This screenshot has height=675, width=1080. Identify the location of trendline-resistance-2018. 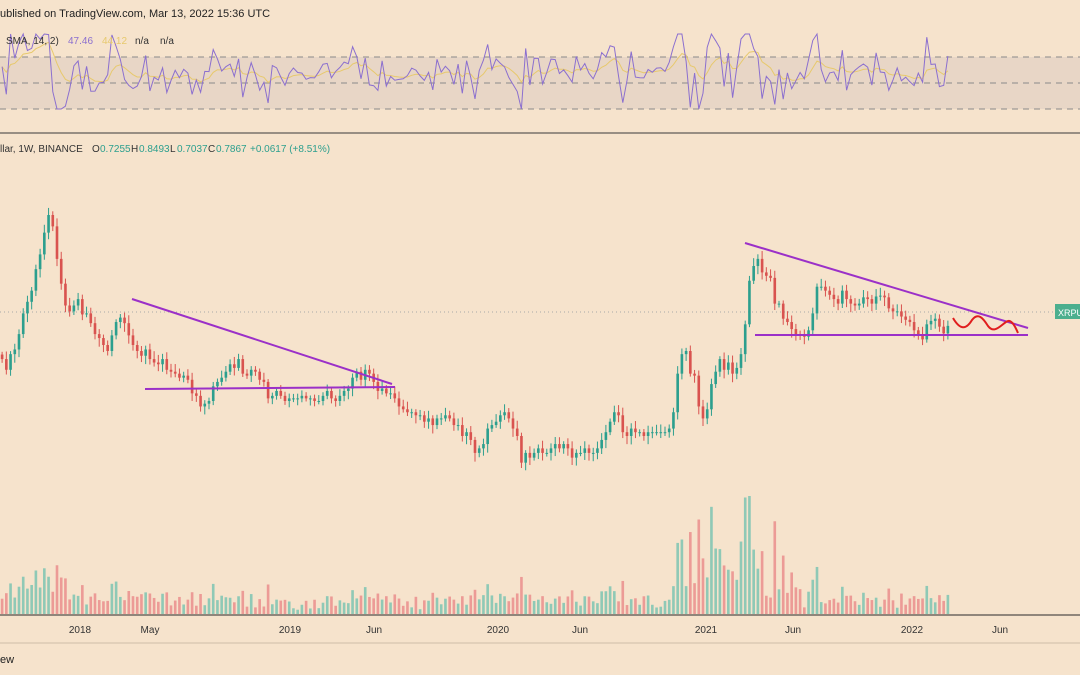
(262, 341).